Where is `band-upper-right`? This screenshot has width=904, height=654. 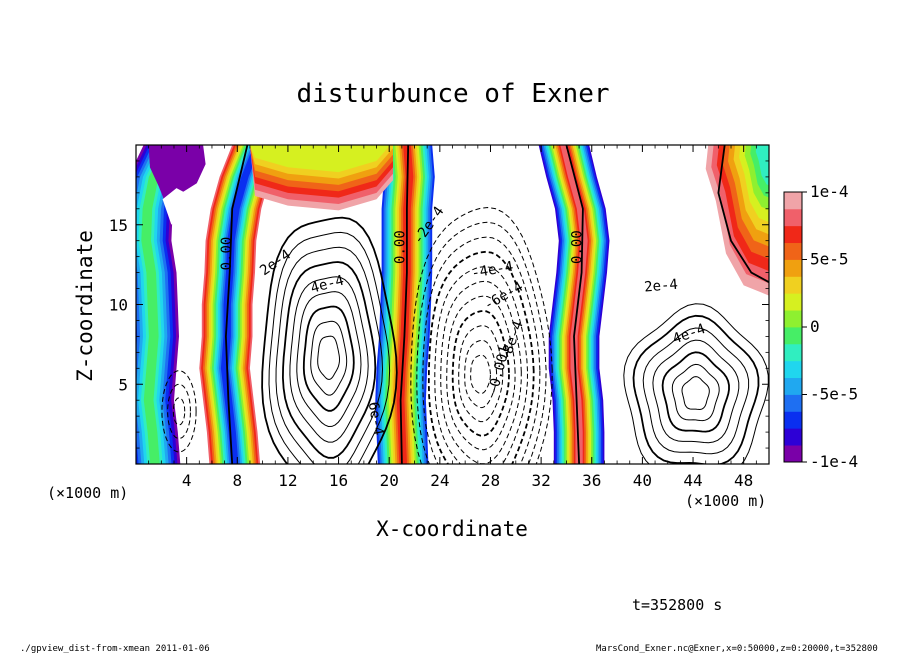
band-upper-right is located at coordinates (737, 220).